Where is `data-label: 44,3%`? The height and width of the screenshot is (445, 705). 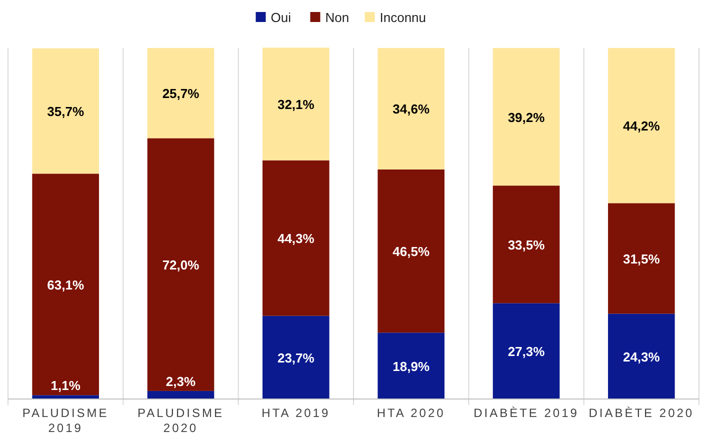
data-label: 44,3% is located at coordinates (296, 238).